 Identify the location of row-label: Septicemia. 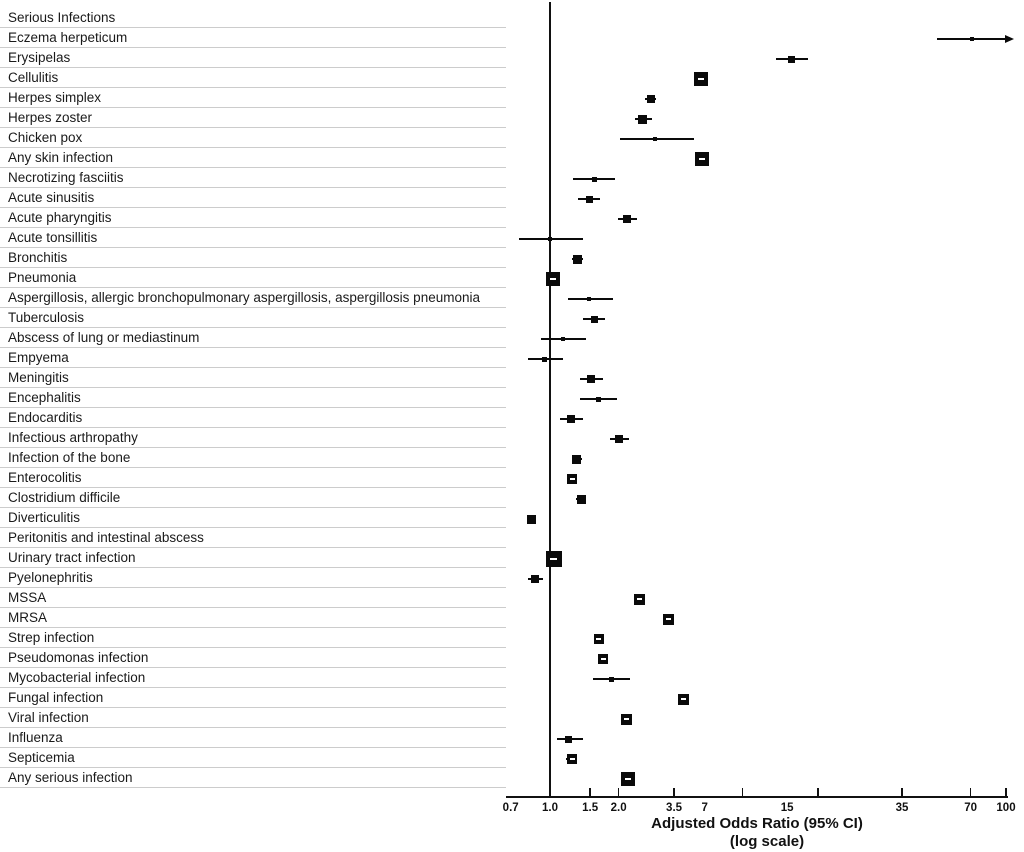
(41, 757).